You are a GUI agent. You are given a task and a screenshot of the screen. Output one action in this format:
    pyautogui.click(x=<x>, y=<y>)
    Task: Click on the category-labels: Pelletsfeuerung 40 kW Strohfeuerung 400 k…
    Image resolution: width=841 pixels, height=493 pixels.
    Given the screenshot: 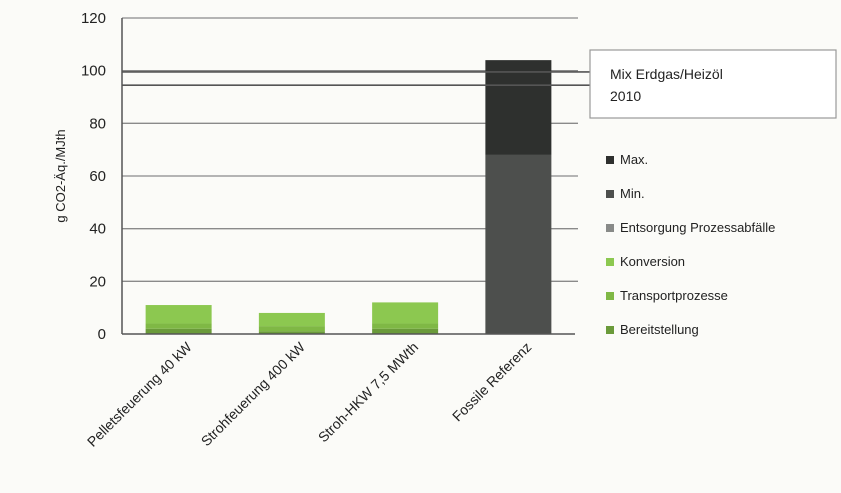 What is the action you would take?
    pyautogui.click(x=309, y=393)
    